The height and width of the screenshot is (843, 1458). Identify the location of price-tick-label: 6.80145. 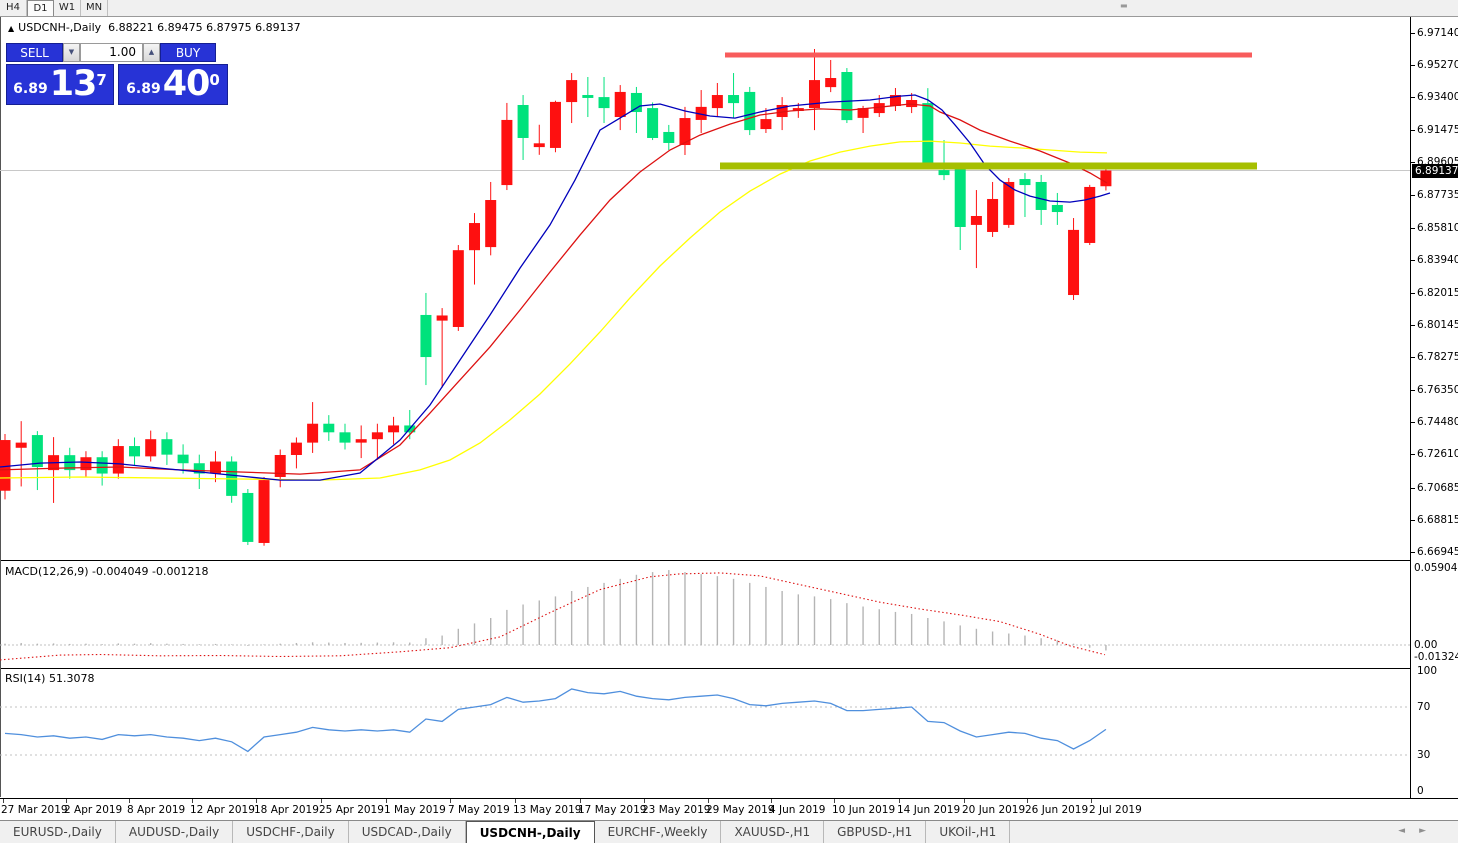
(1437, 325).